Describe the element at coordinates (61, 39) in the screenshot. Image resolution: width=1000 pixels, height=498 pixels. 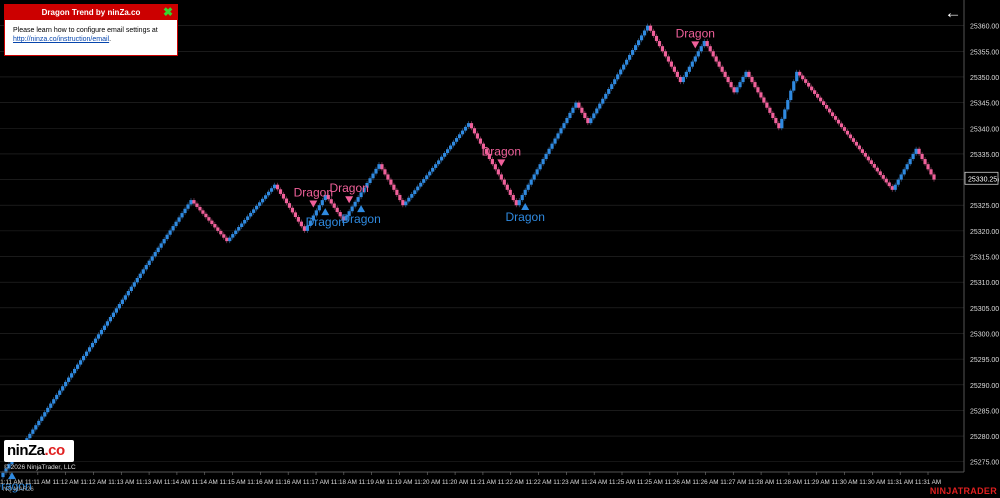
I see `email-instruction-link: http://ninza.co/instruction/email` at that location.